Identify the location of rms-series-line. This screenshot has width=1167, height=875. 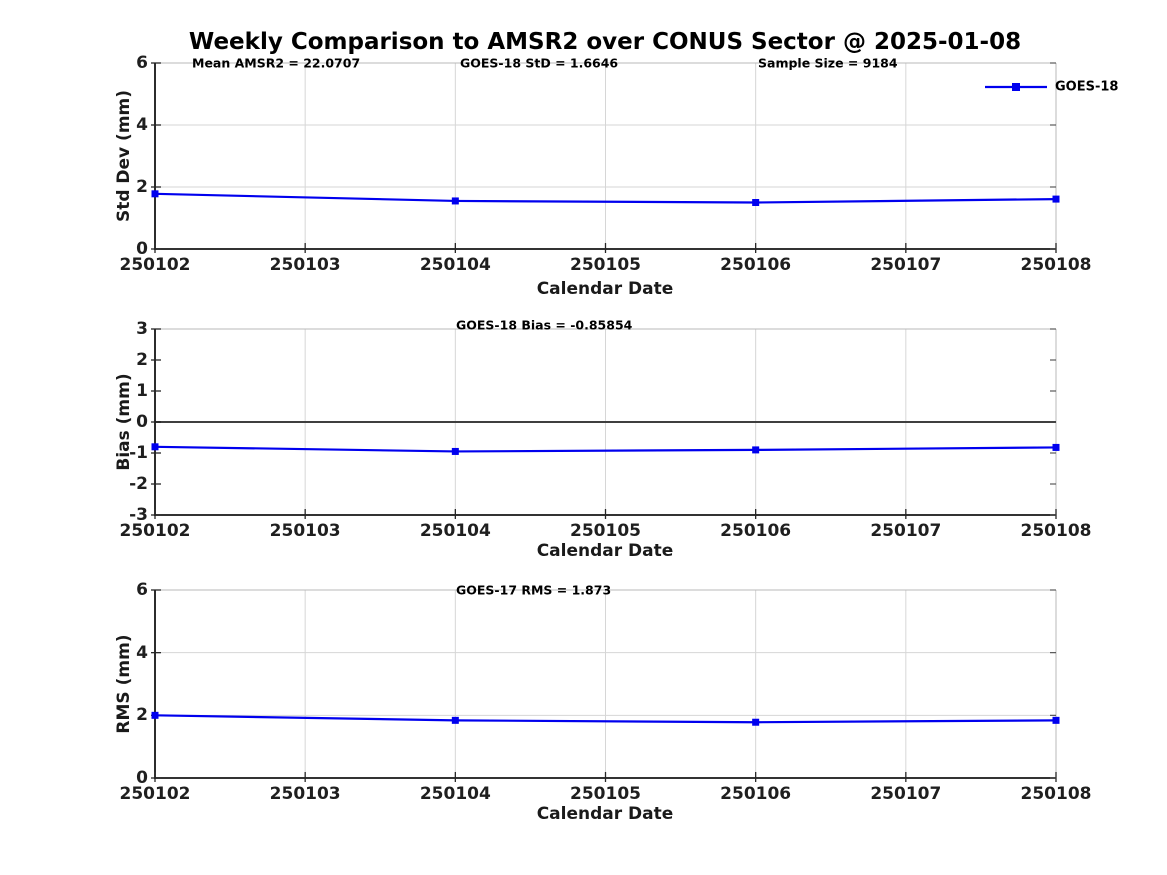
(605, 719).